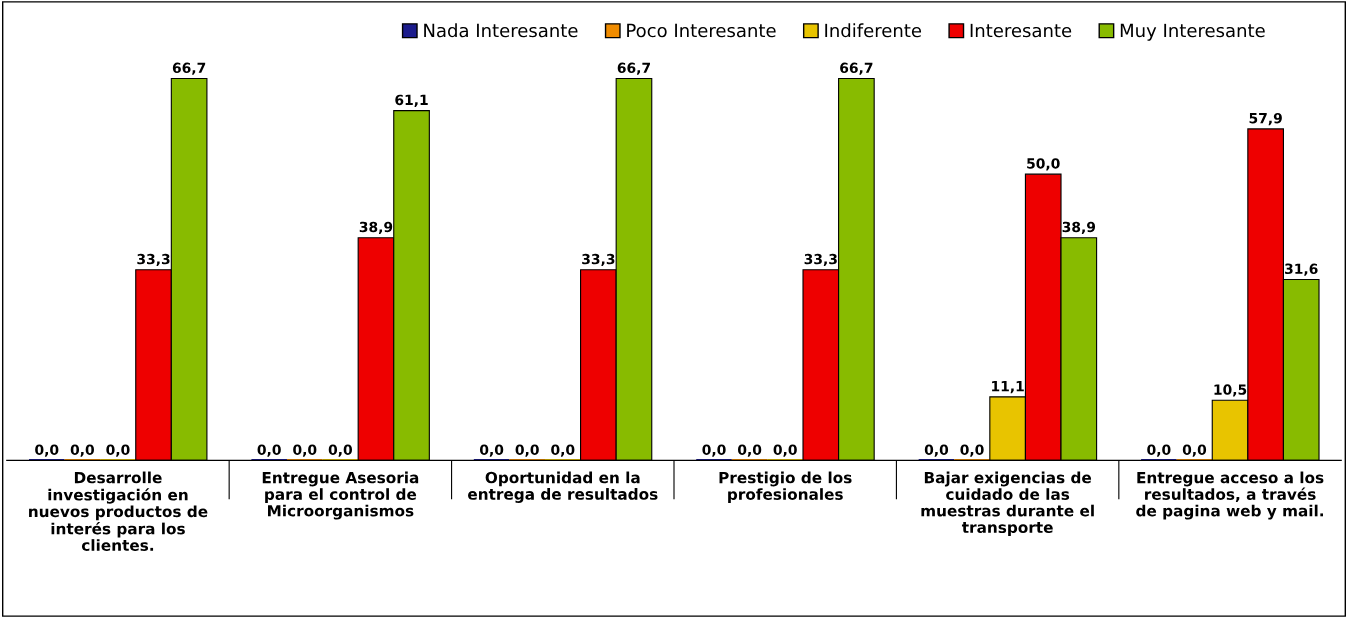  I want to click on data-label: 50,0, so click(1043, 164).